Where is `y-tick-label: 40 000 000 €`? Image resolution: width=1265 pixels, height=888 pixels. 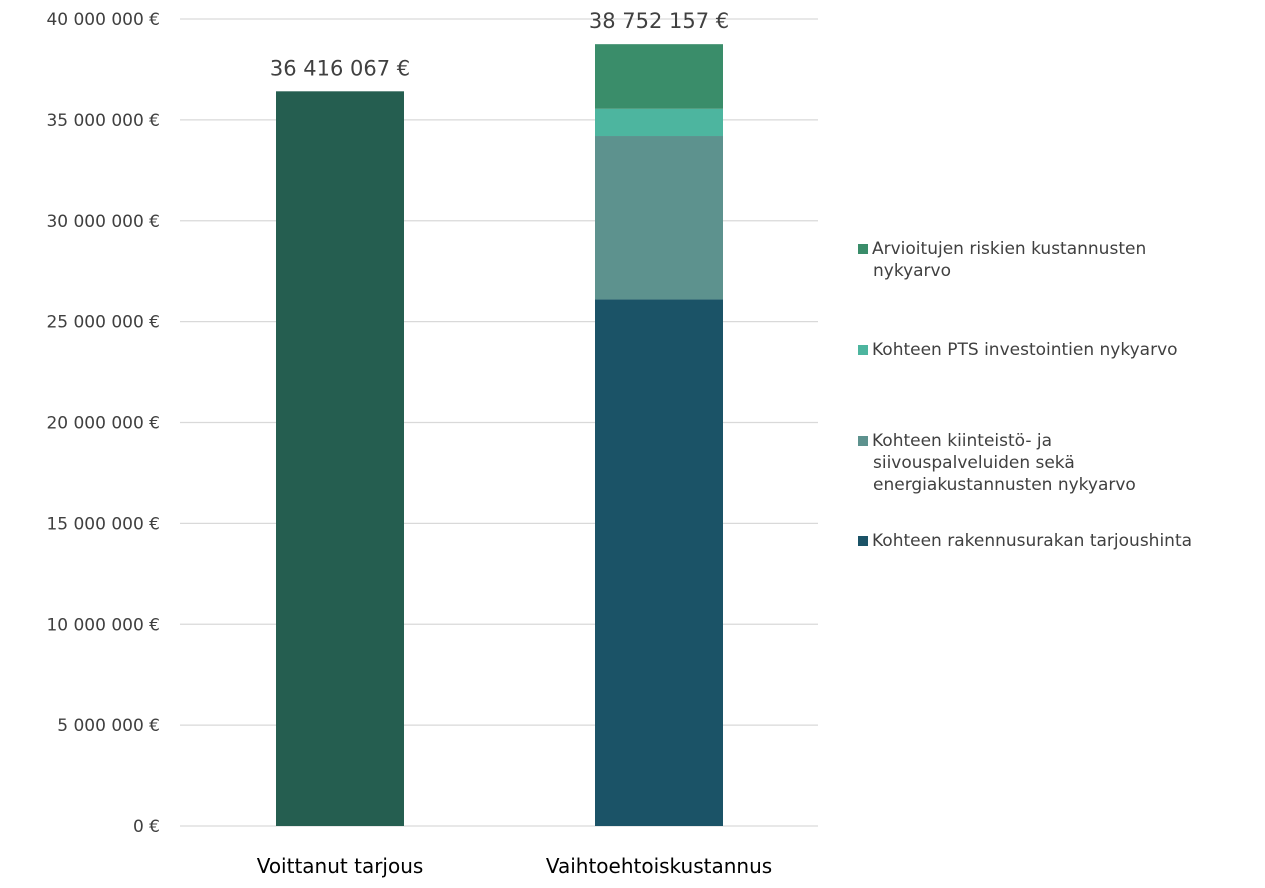
y-tick-label: 40 000 000 € is located at coordinates (103, 20).